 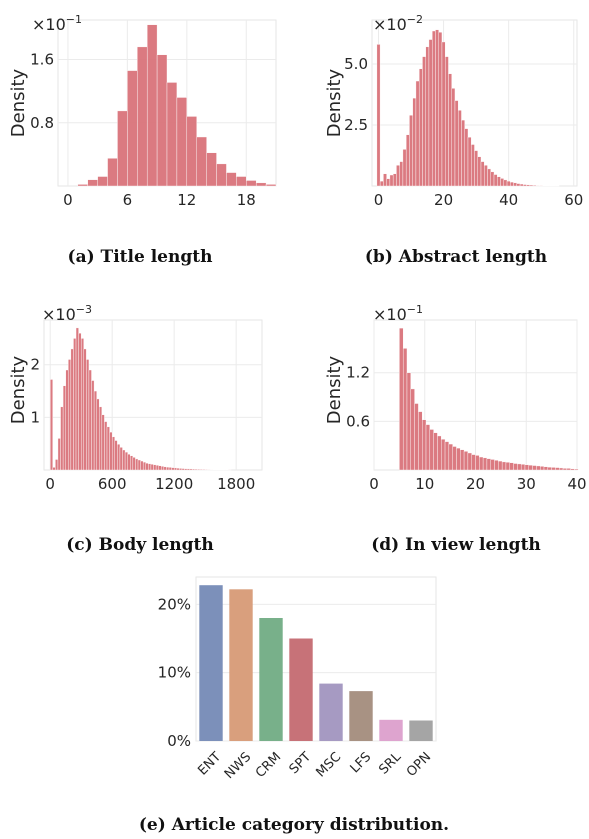 What do you see at coordinates (361, 763) in the screenshot?
I see `category-x-tick-label: LFS` at bounding box center [361, 763].